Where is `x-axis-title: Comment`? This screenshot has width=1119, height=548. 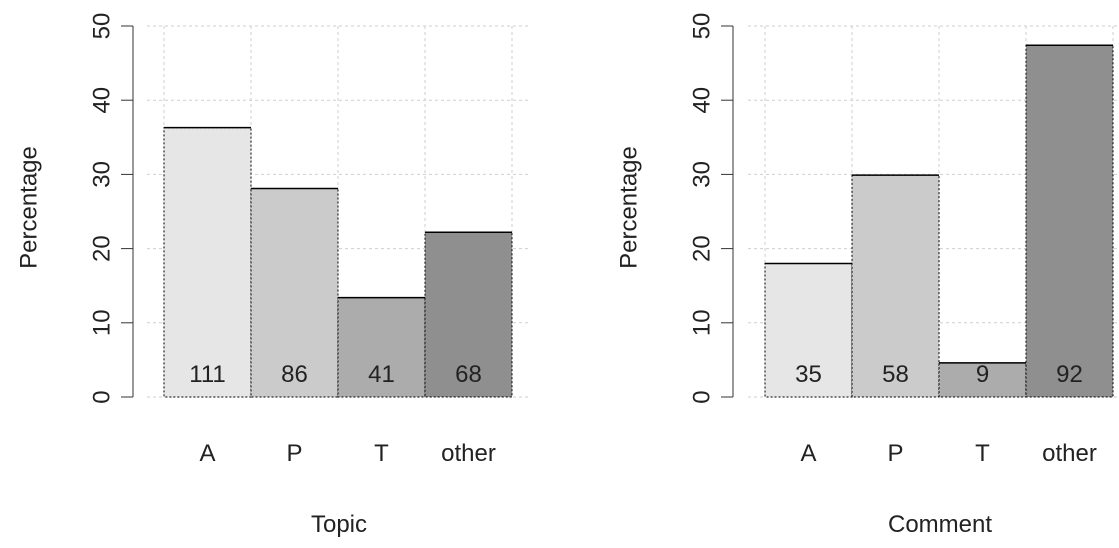 x-axis-title: Comment is located at coordinates (940, 524).